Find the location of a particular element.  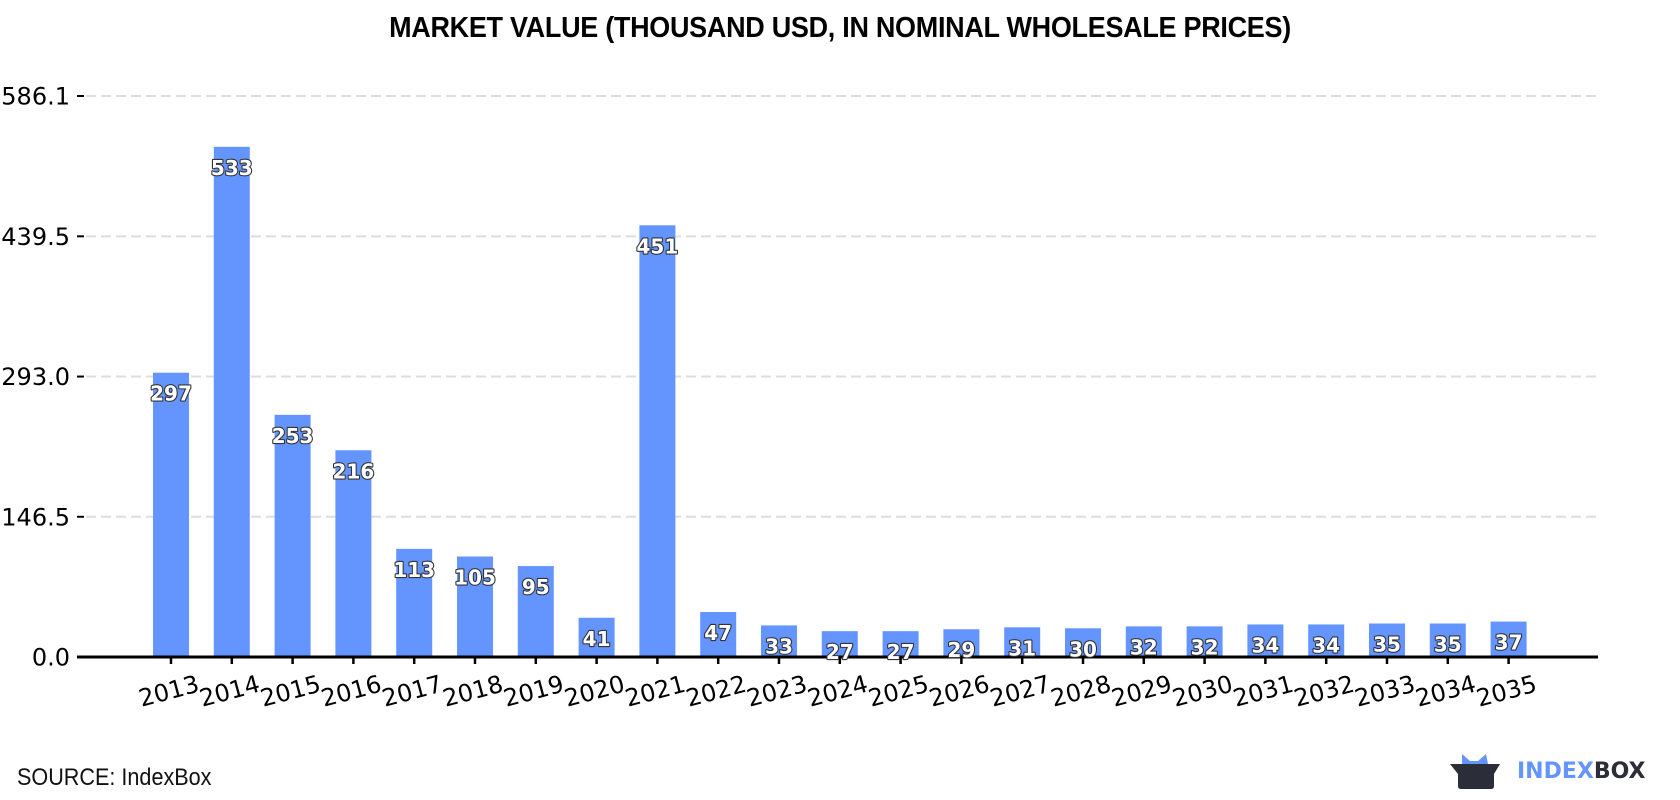

data-label: 216 is located at coordinates (354, 471).